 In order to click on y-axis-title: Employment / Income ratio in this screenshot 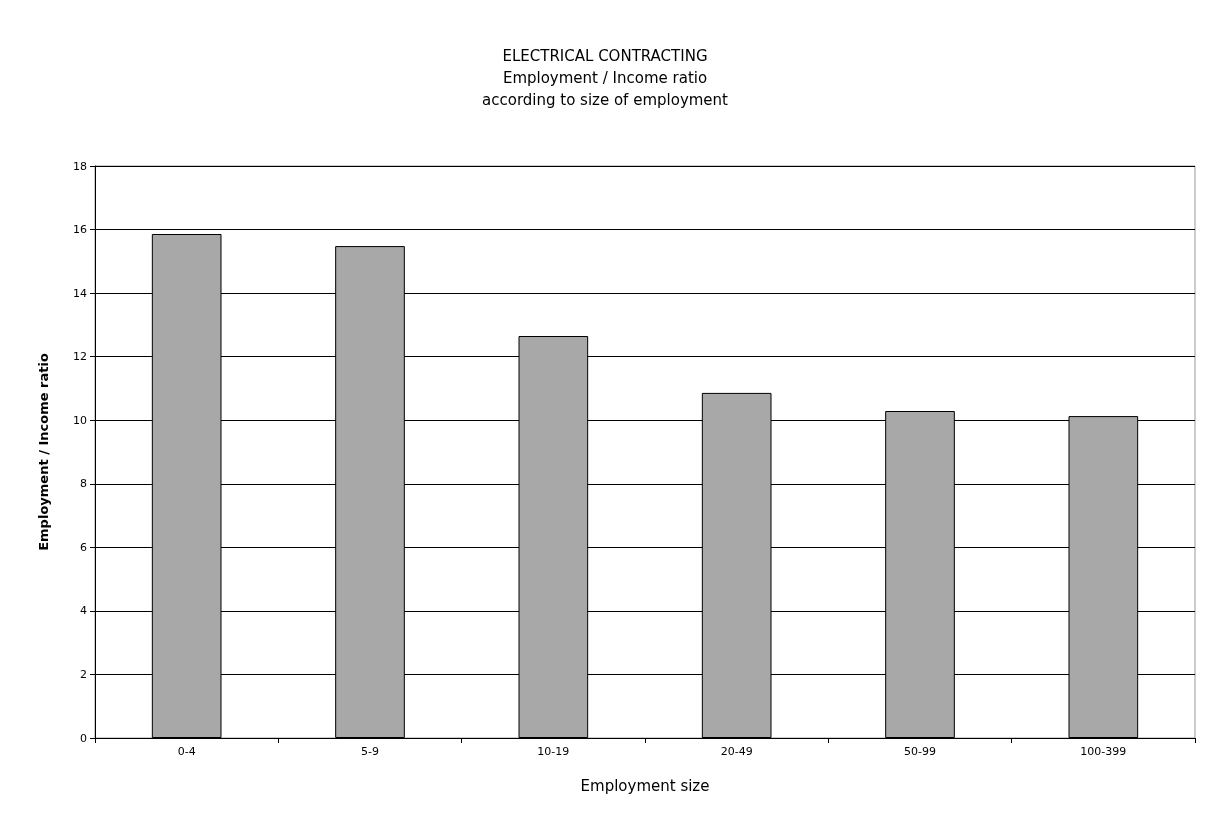, I will do `click(43, 452)`.